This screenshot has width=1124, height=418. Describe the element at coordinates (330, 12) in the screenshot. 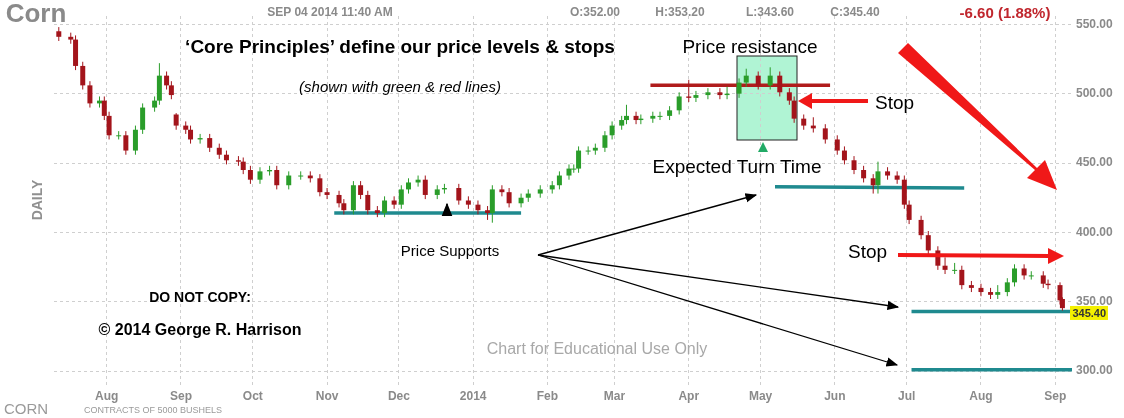

I see `annotation: SEP 04 2014 11:40 AM` at that location.